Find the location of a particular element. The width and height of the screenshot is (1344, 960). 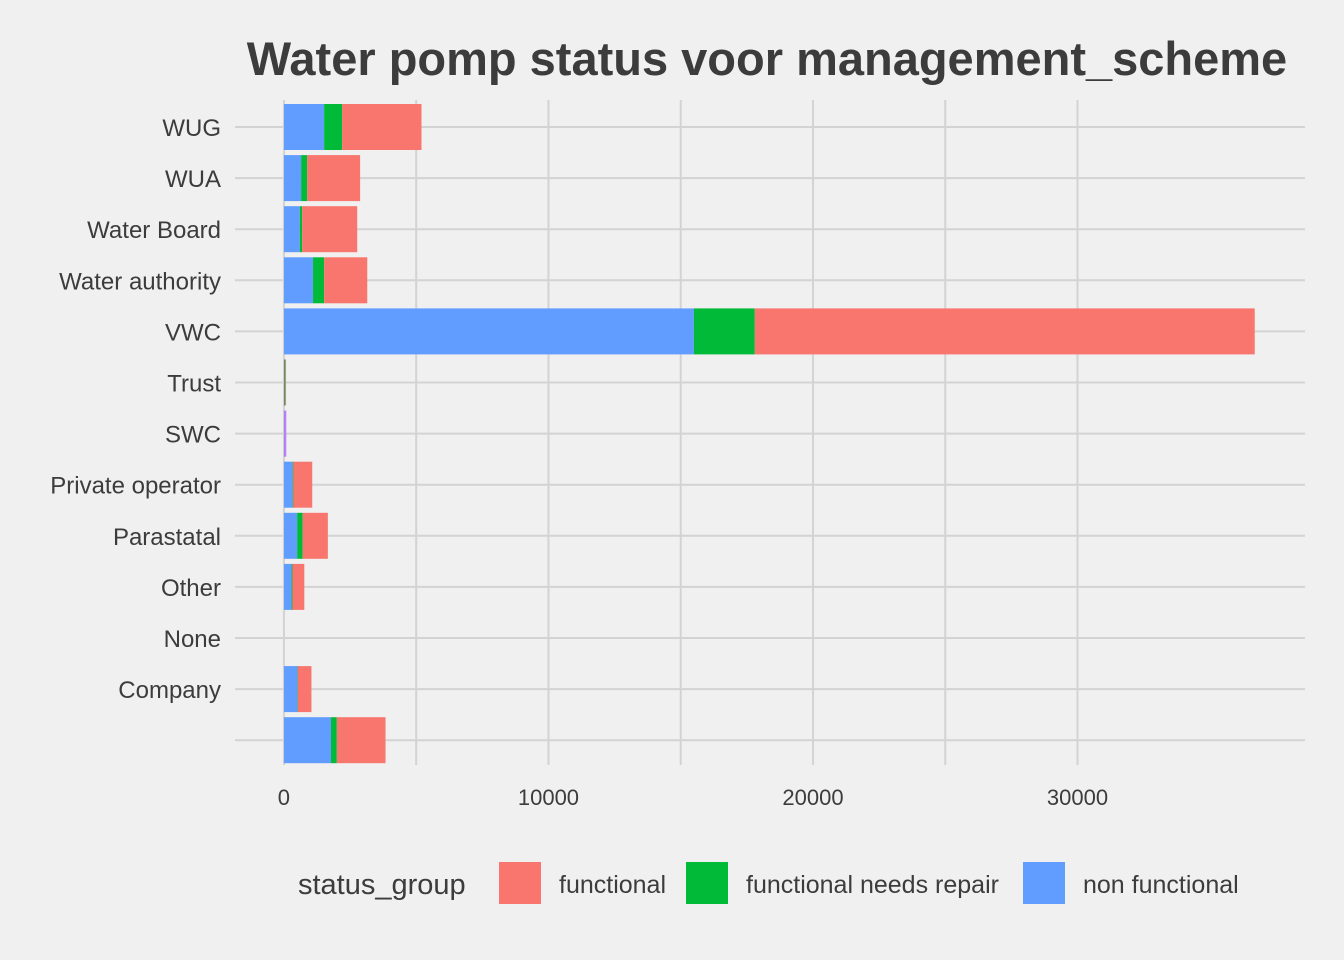

legend-label: non functional is located at coordinates (1161, 885).